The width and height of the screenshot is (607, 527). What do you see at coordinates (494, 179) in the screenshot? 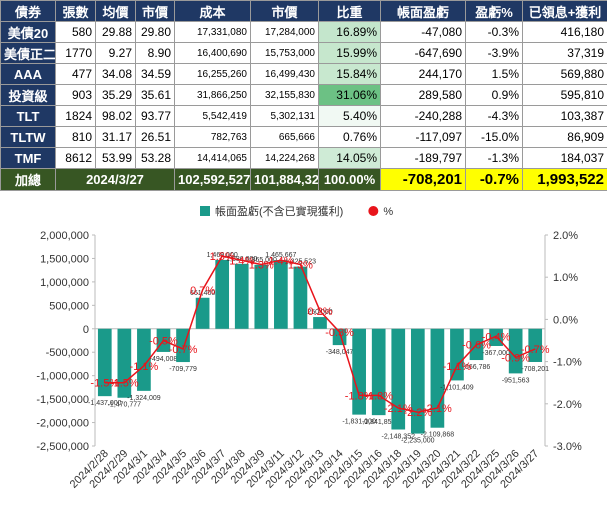
I see `cell: -0.7%` at bounding box center [494, 179].